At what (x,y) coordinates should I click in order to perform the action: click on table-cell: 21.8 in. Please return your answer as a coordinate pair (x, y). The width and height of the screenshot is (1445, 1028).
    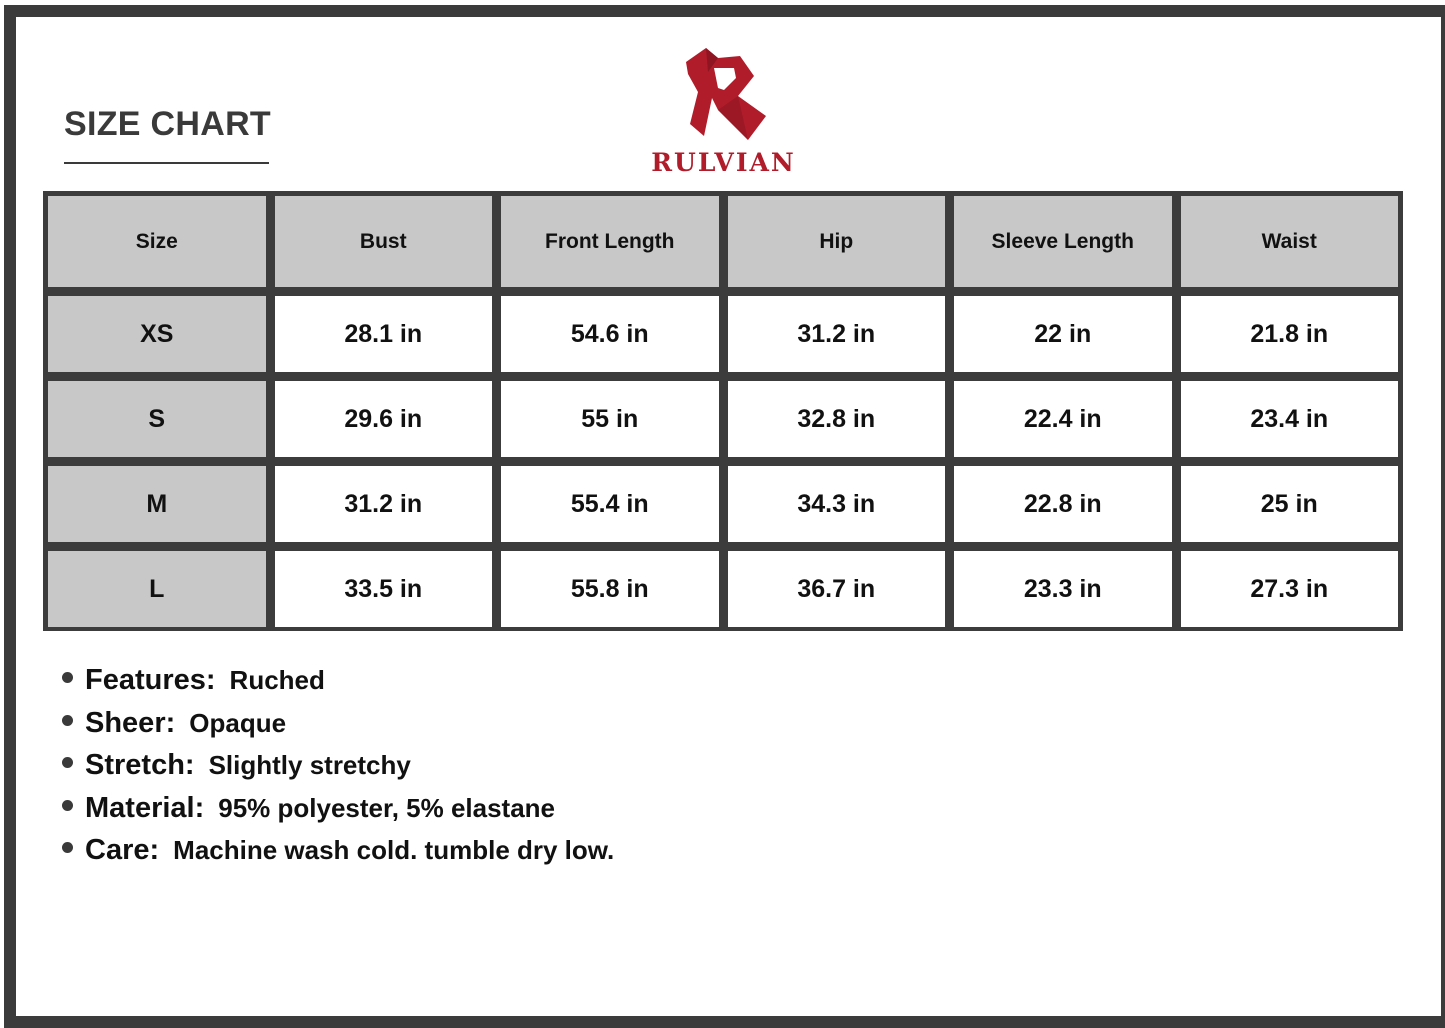
    Looking at the image, I should click on (1289, 334).